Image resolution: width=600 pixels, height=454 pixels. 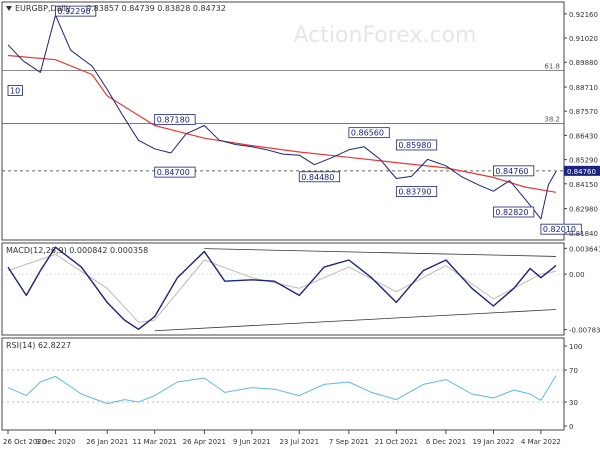 What do you see at coordinates (575, 347) in the screenshot?
I see `rsi-y-tick-label-0: 100` at bounding box center [575, 347].